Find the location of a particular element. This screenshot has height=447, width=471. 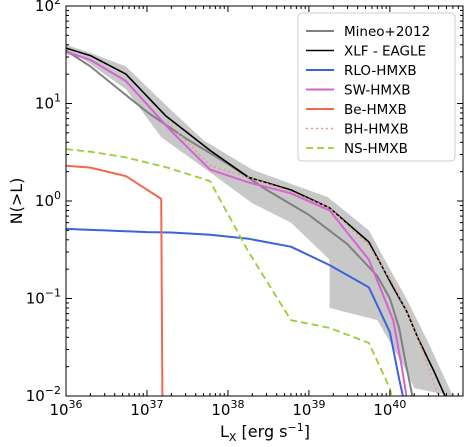

y-tick-label: 10⁻¹ is located at coordinates (43, 297).